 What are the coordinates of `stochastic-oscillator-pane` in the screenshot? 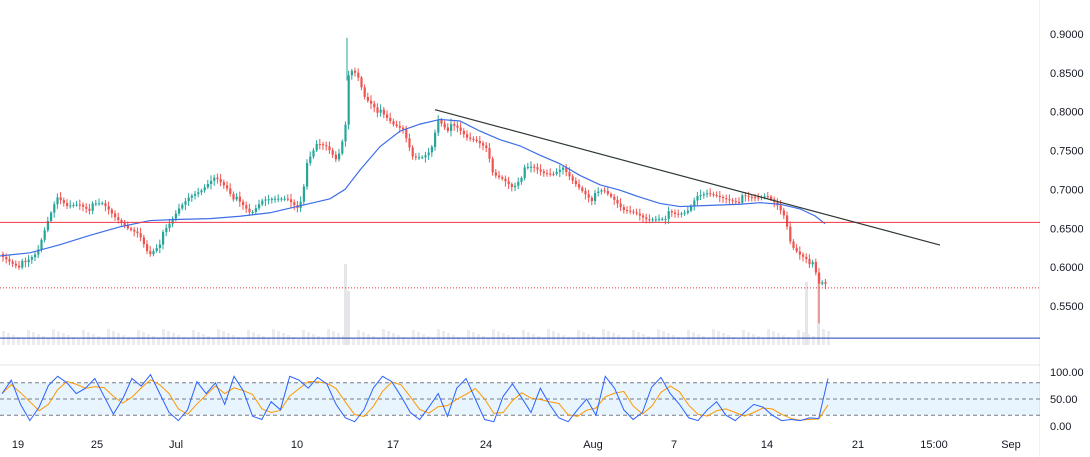 It's located at (520, 398).